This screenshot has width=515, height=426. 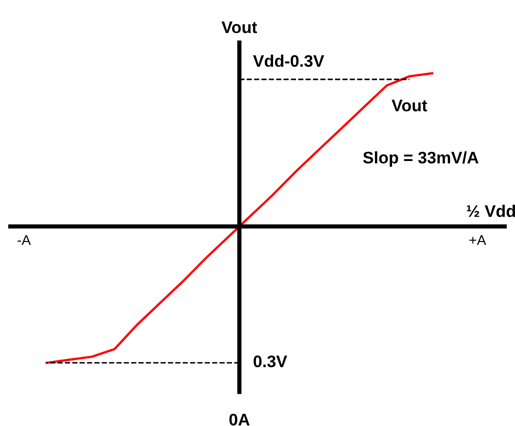 What do you see at coordinates (477, 240) in the screenshot?
I see `x-tick-label: +A` at bounding box center [477, 240].